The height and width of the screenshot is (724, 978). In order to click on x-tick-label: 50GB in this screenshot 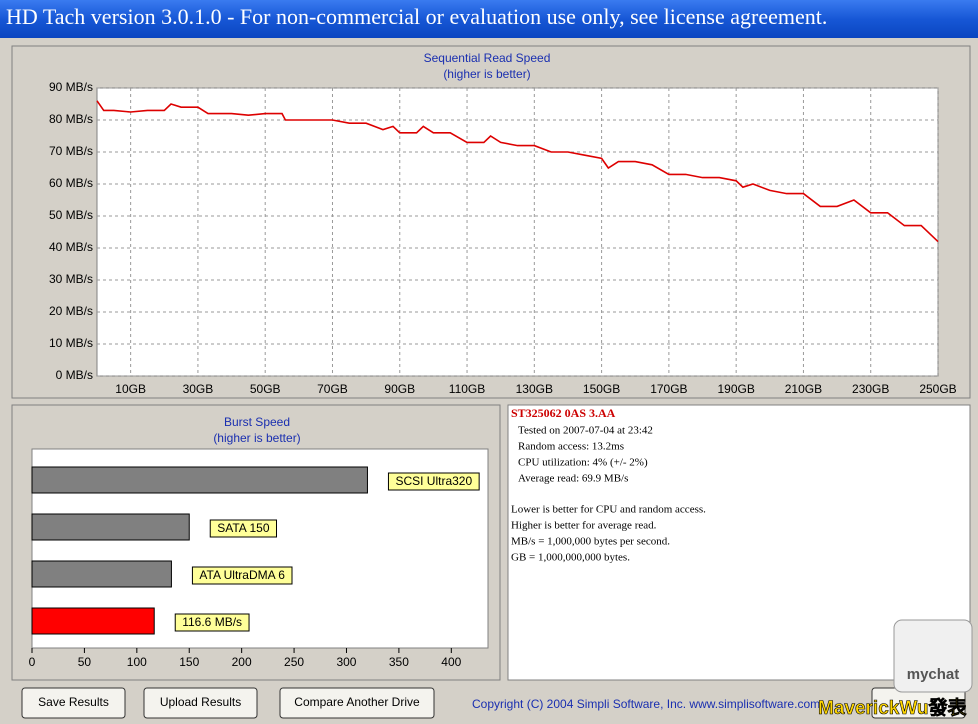, I will do `click(265, 389)`.